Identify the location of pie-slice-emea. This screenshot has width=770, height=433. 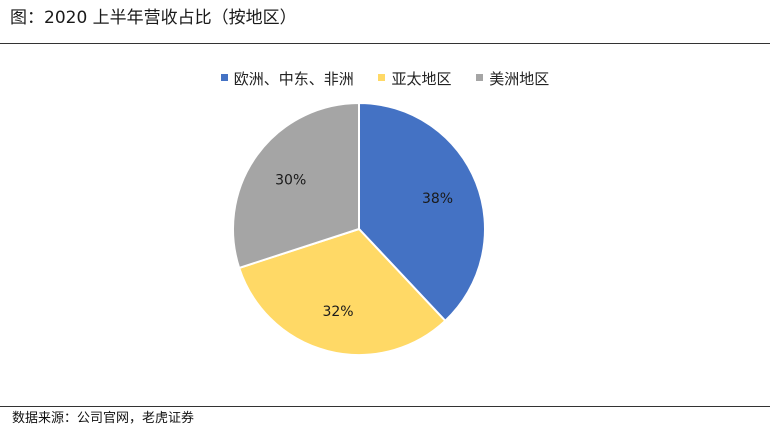
(422, 212).